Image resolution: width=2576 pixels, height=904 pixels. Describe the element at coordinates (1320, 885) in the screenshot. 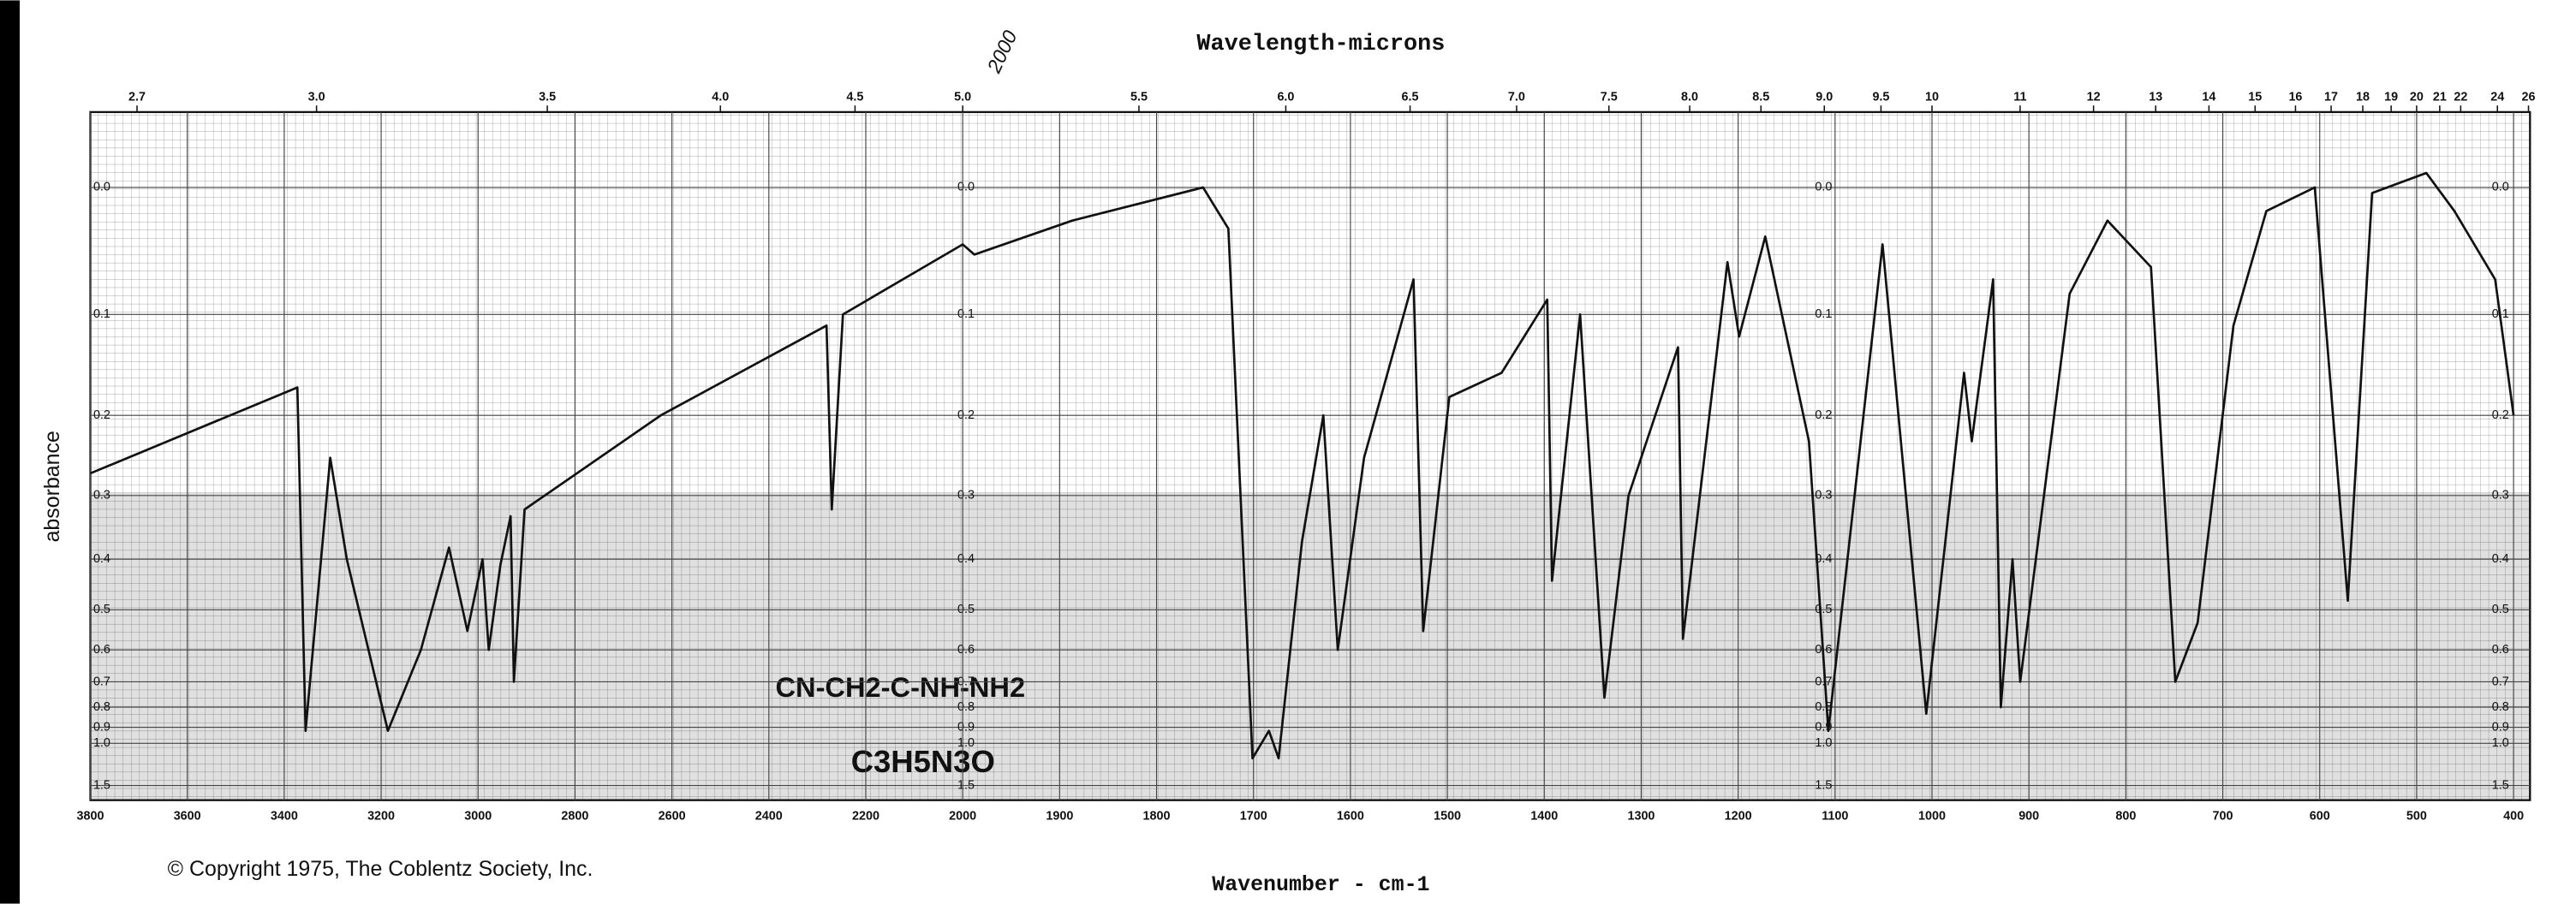

I see `x-axis-label: Wavenumber - cm-1` at that location.